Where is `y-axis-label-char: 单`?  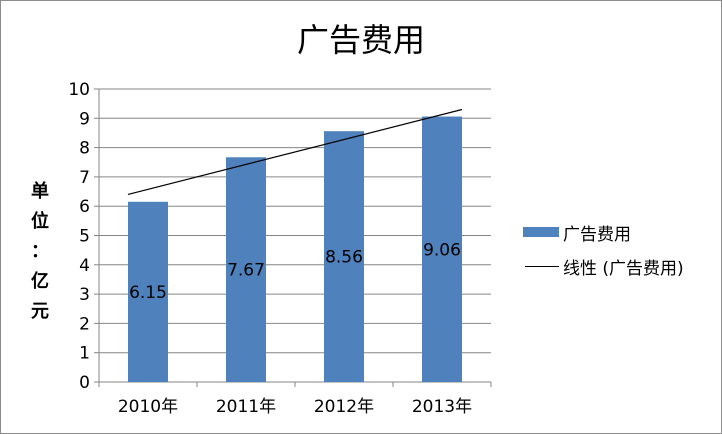
y-axis-label-char: 单 is located at coordinates (40, 191).